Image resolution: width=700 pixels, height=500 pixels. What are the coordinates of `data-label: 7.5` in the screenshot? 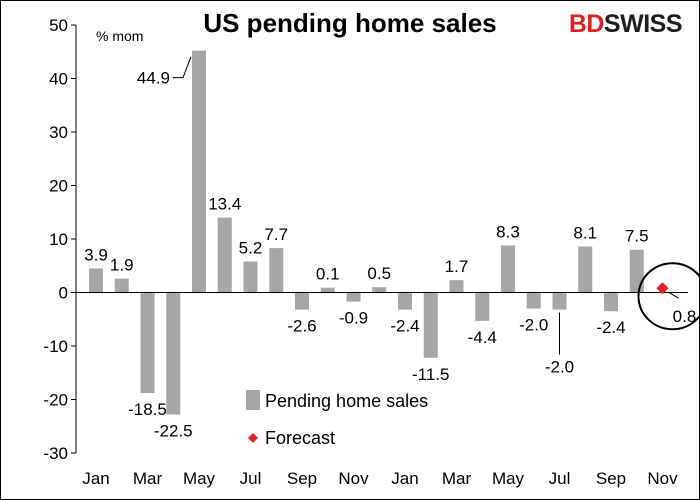 It's located at (637, 236).